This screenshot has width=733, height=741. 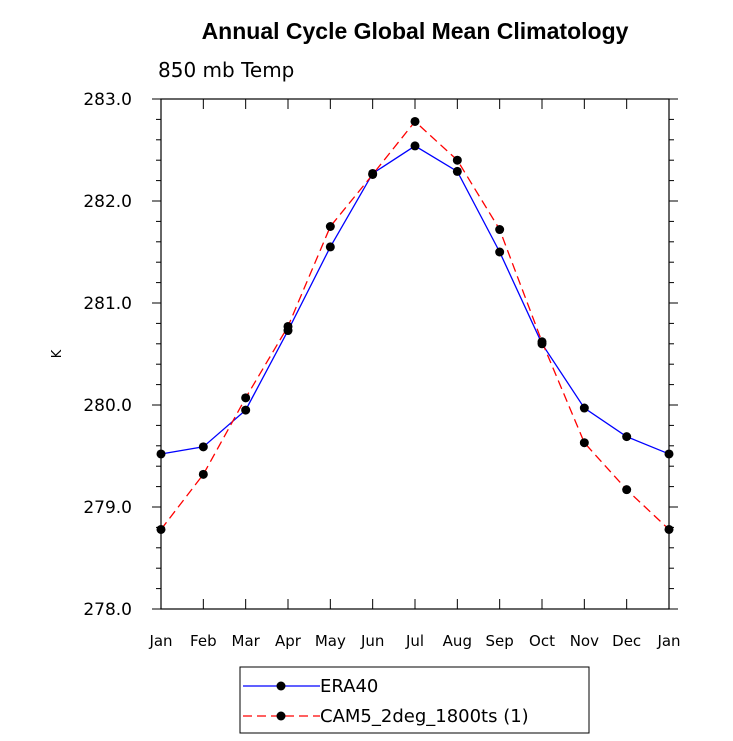 What do you see at coordinates (349, 686) in the screenshot?
I see `legend-label-era40: ERA40` at bounding box center [349, 686].